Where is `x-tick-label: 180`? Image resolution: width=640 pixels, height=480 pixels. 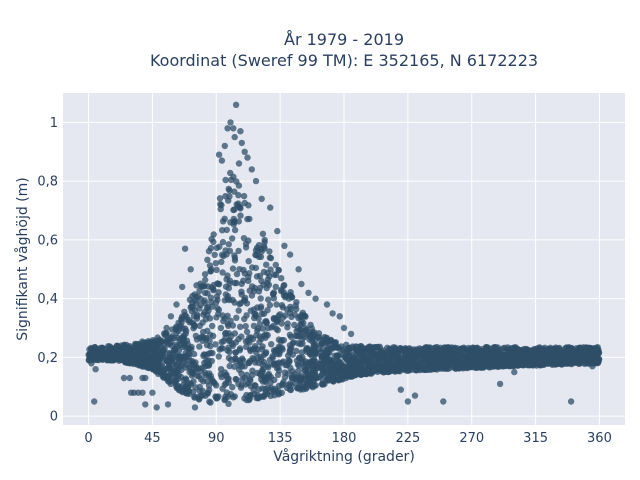
x-tick-label: 180 is located at coordinates (344, 438).